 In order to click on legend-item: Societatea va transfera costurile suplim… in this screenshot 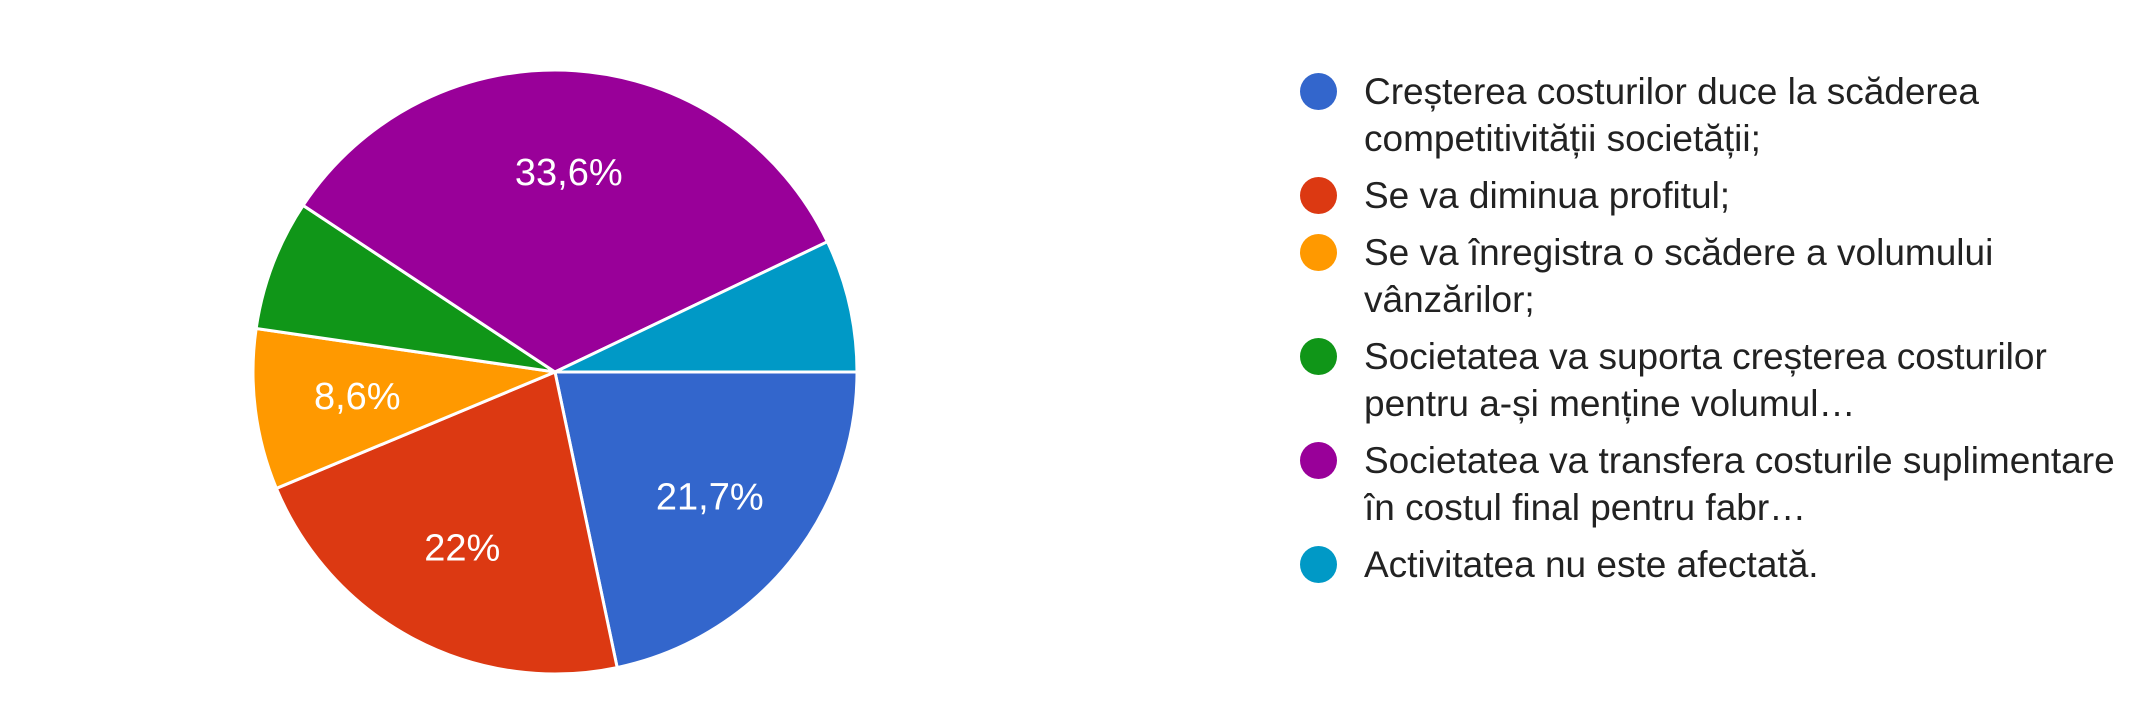, I will do `click(1710, 484)`.